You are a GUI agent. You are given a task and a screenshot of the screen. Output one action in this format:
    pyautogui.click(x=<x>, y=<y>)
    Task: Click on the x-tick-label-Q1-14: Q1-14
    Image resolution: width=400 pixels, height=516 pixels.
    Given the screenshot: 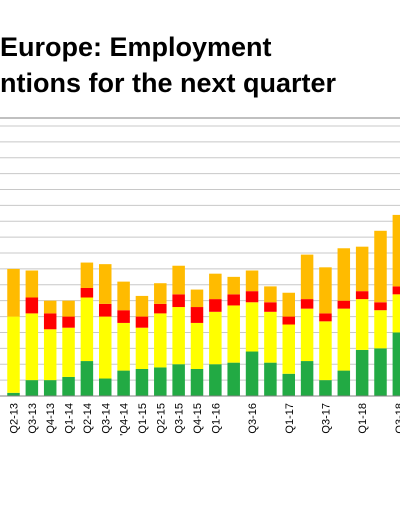 What is the action you would take?
    pyautogui.click(x=70, y=418)
    